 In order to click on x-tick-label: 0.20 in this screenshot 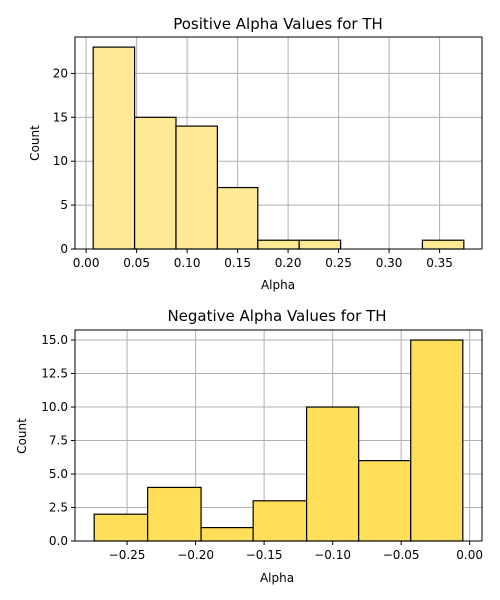, I will do `click(288, 263)`.